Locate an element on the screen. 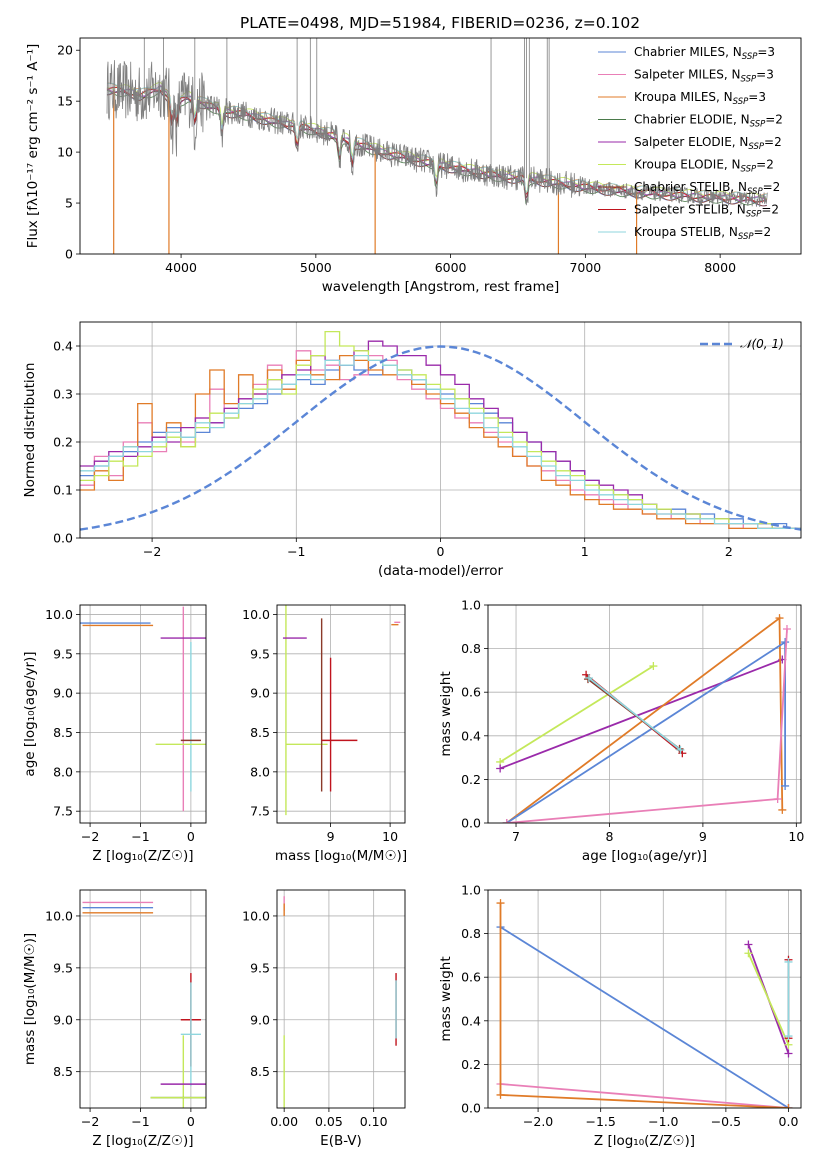 The image size is (819, 1170). y-axis-label: Flux [fλ10⁻¹⁷ erg cm⁻² s⁻¹ A⁻¹] is located at coordinates (33, 146).